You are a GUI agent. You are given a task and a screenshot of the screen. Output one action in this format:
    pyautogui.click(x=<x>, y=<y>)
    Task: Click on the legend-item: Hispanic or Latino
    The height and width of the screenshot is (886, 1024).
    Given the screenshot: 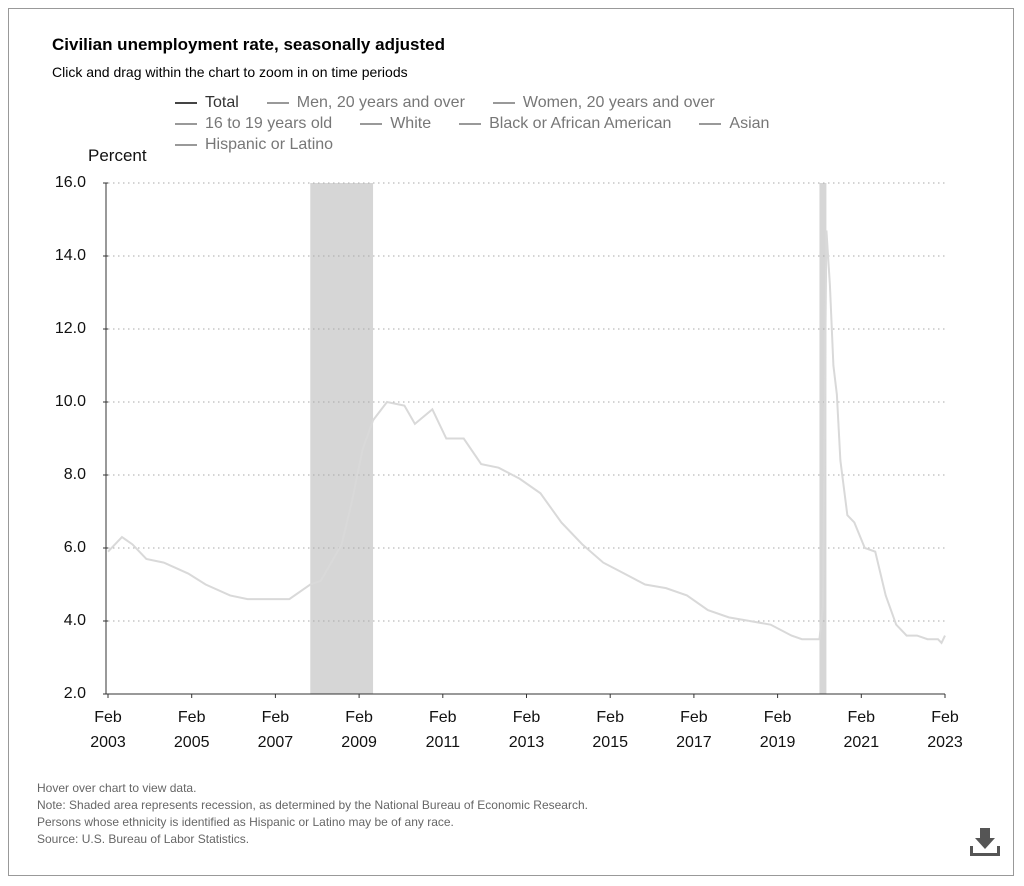 What is the action you would take?
    pyautogui.click(x=254, y=145)
    